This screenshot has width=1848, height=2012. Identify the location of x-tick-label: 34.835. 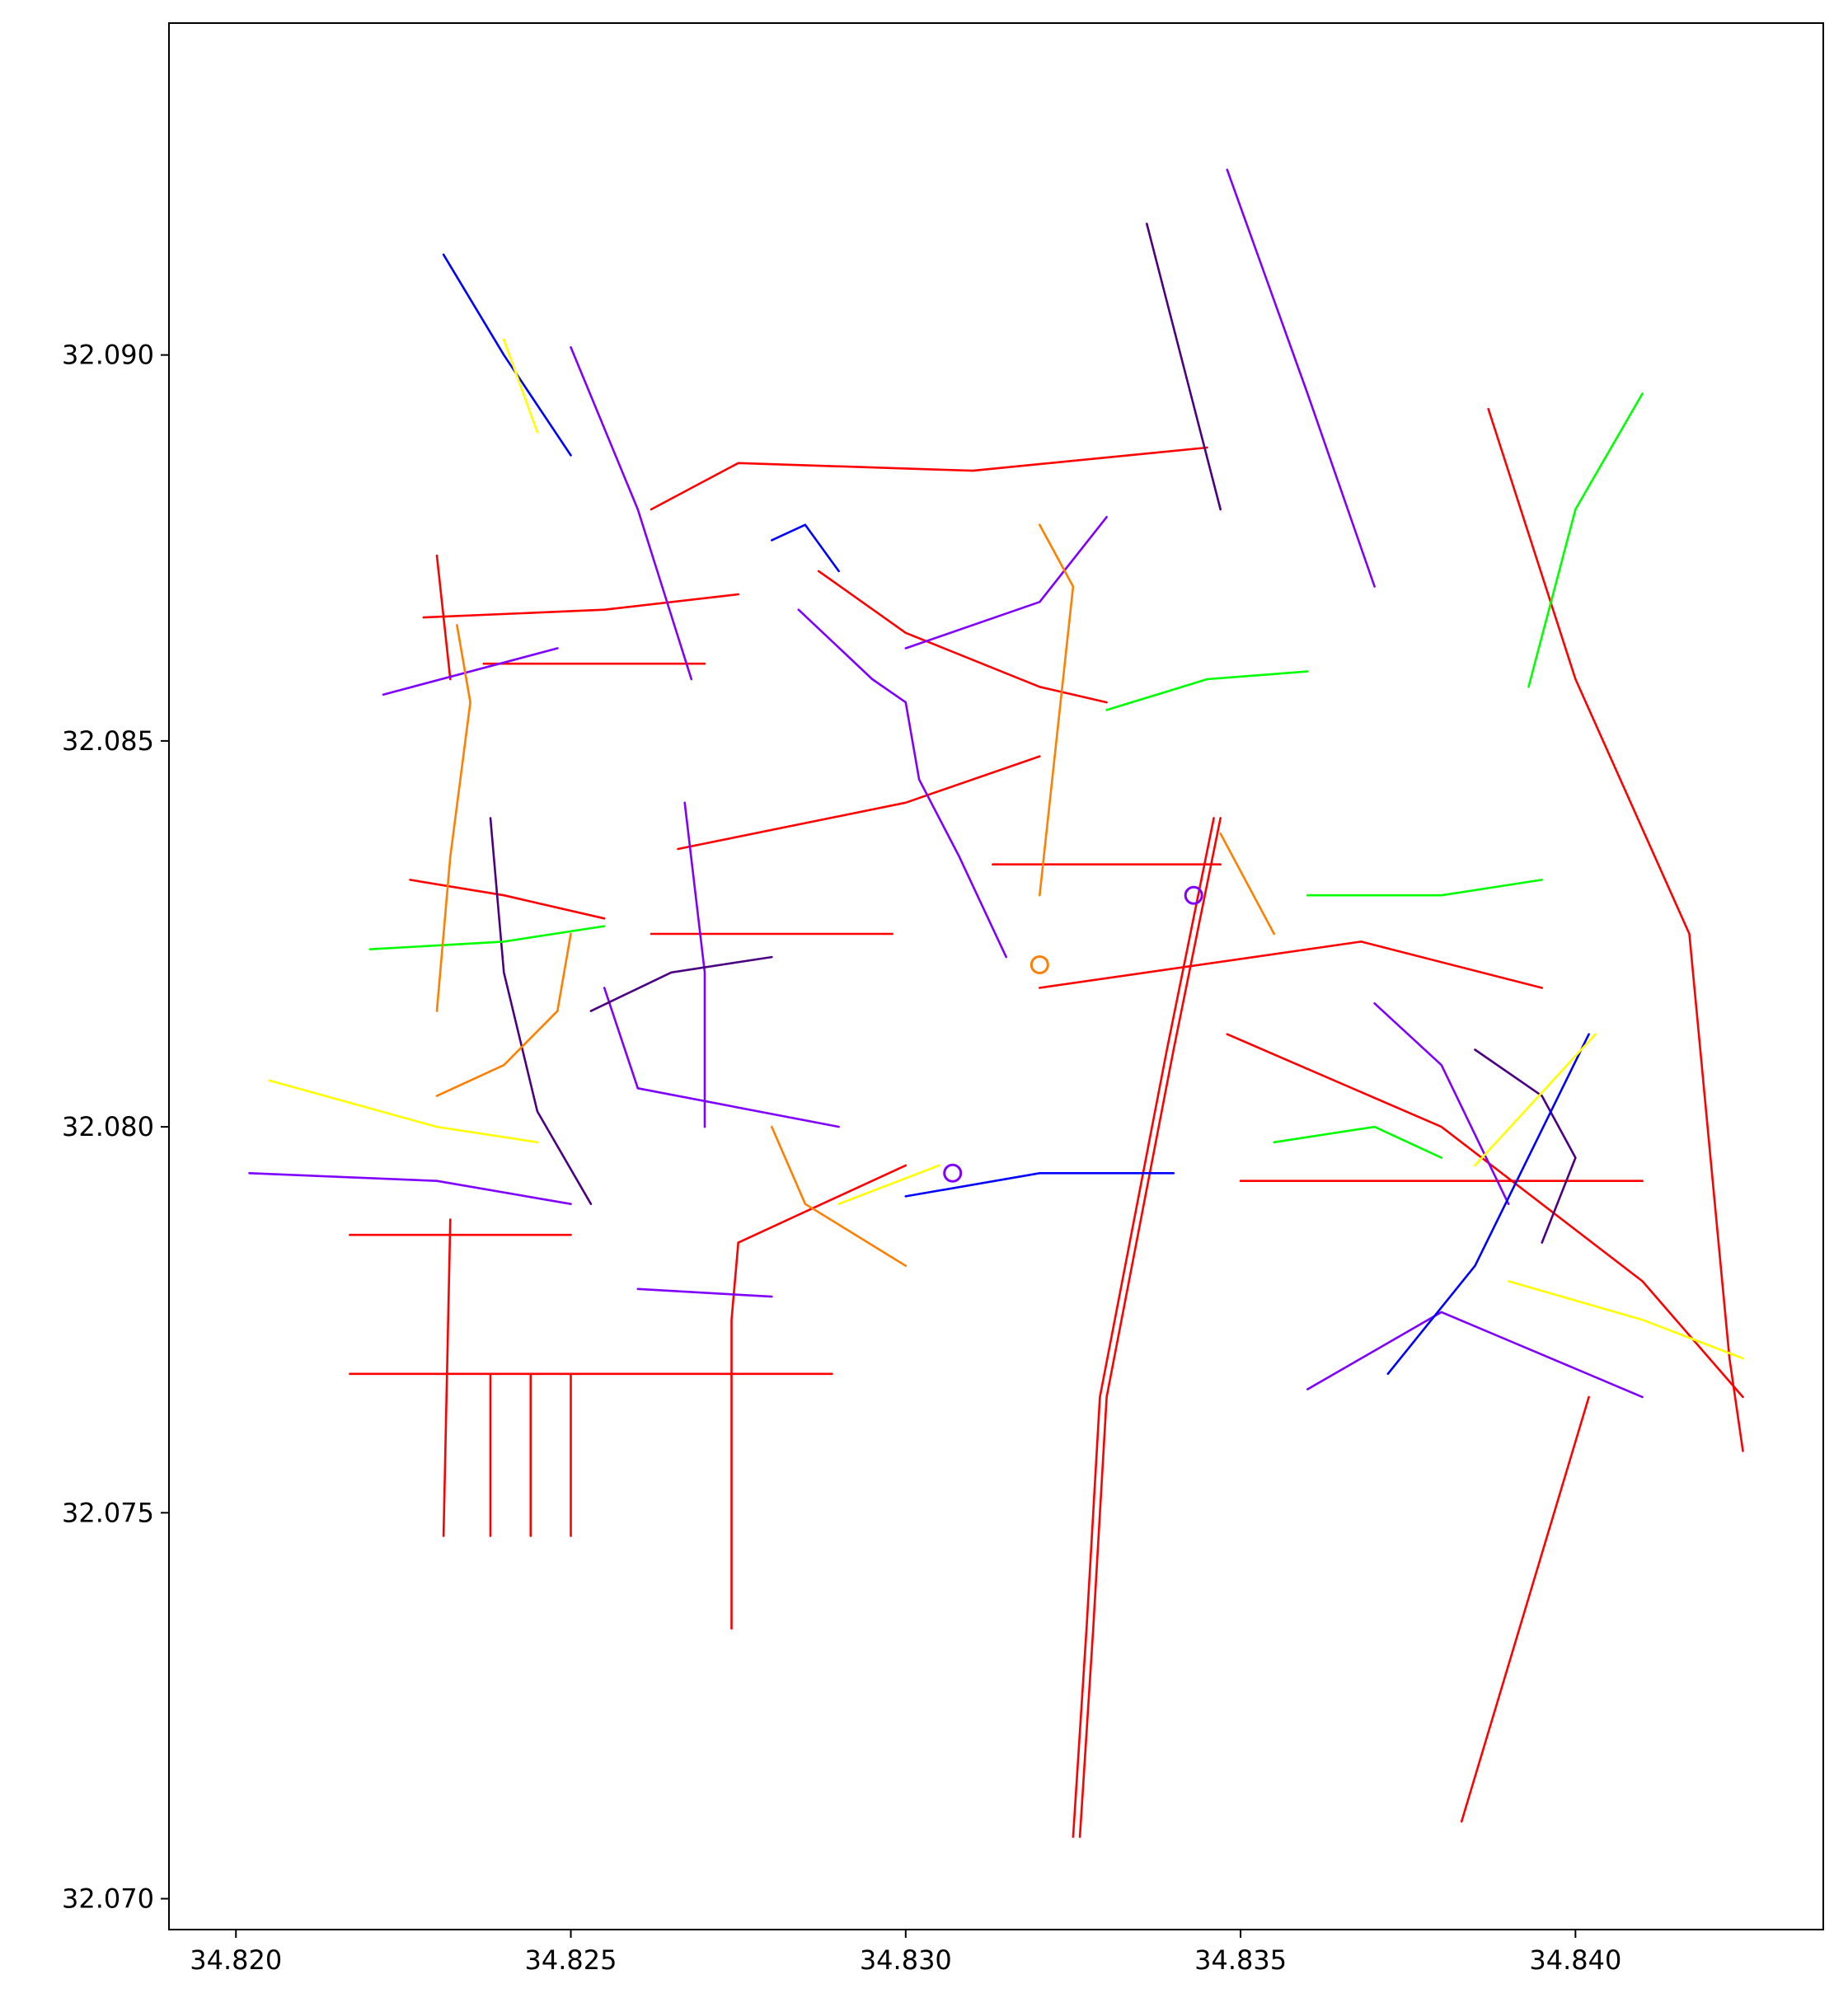
(1240, 1960).